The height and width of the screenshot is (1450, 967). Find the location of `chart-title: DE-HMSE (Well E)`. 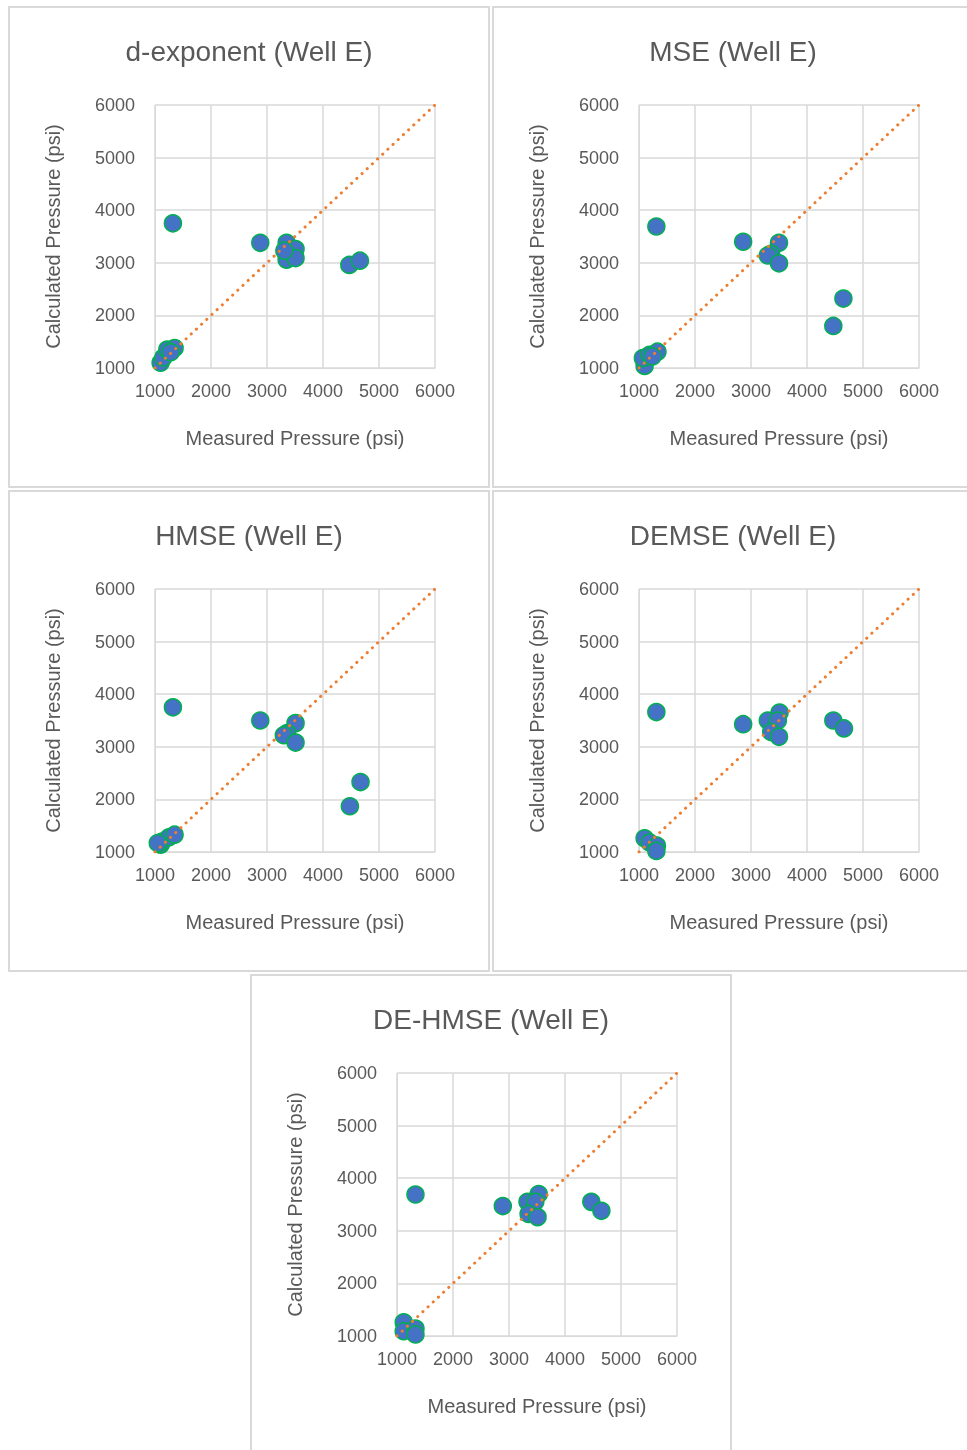

chart-title: DE-HMSE (Well E) is located at coordinates (491, 1019).